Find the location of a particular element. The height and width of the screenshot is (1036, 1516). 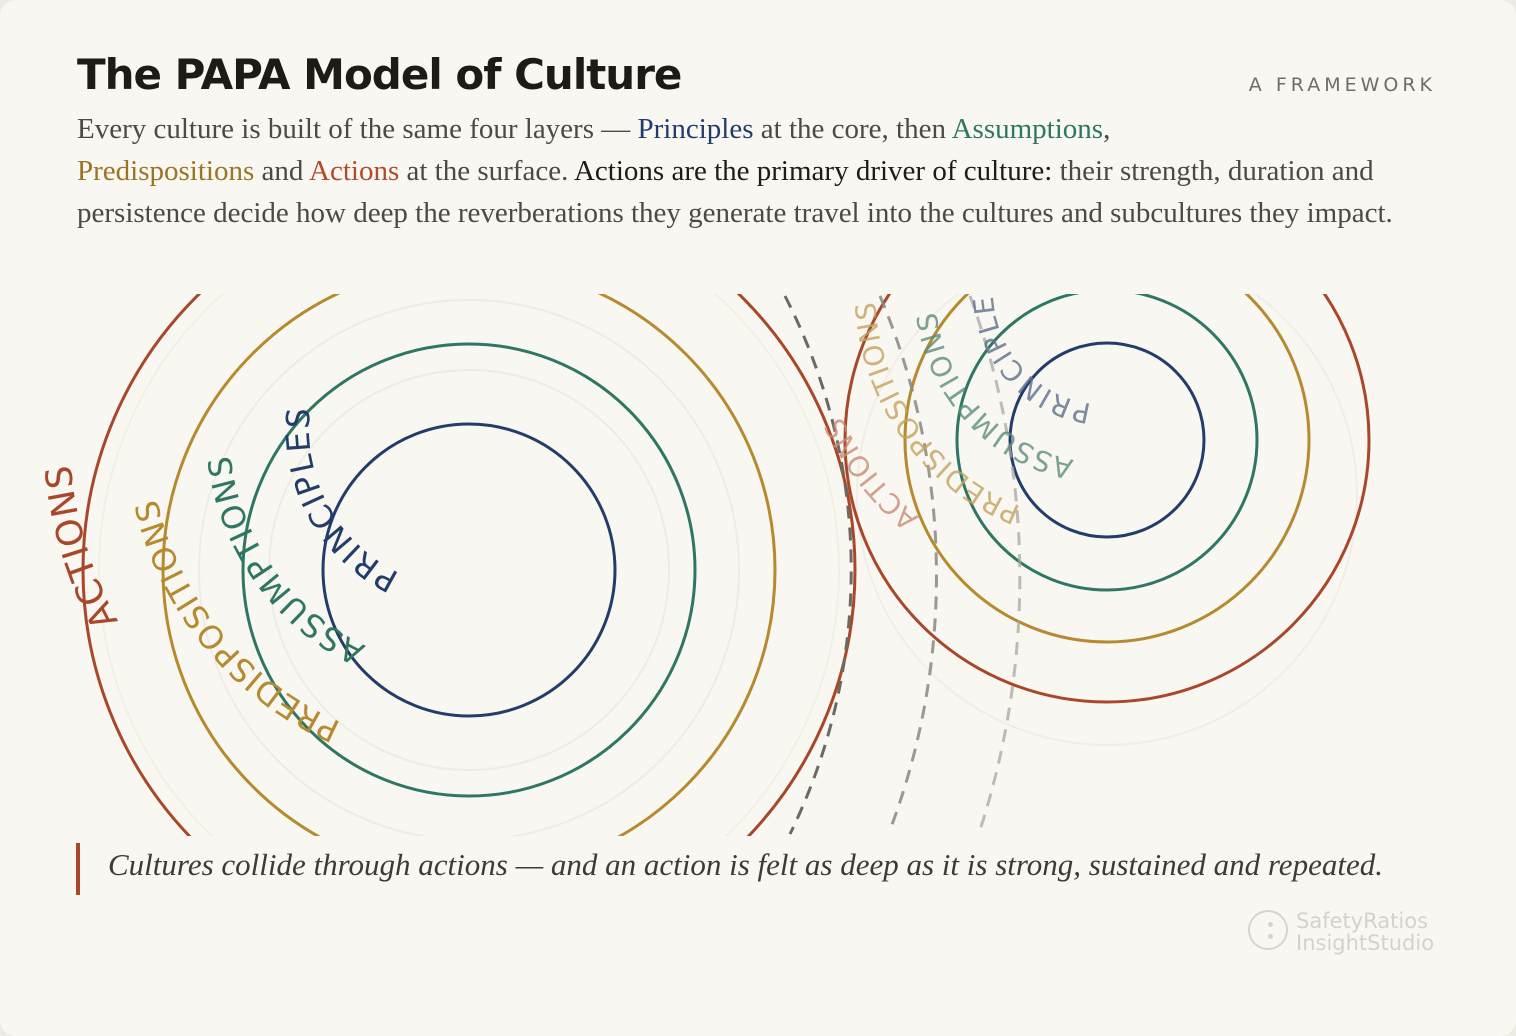

right-actions-ring is located at coordinates (1107, 499).